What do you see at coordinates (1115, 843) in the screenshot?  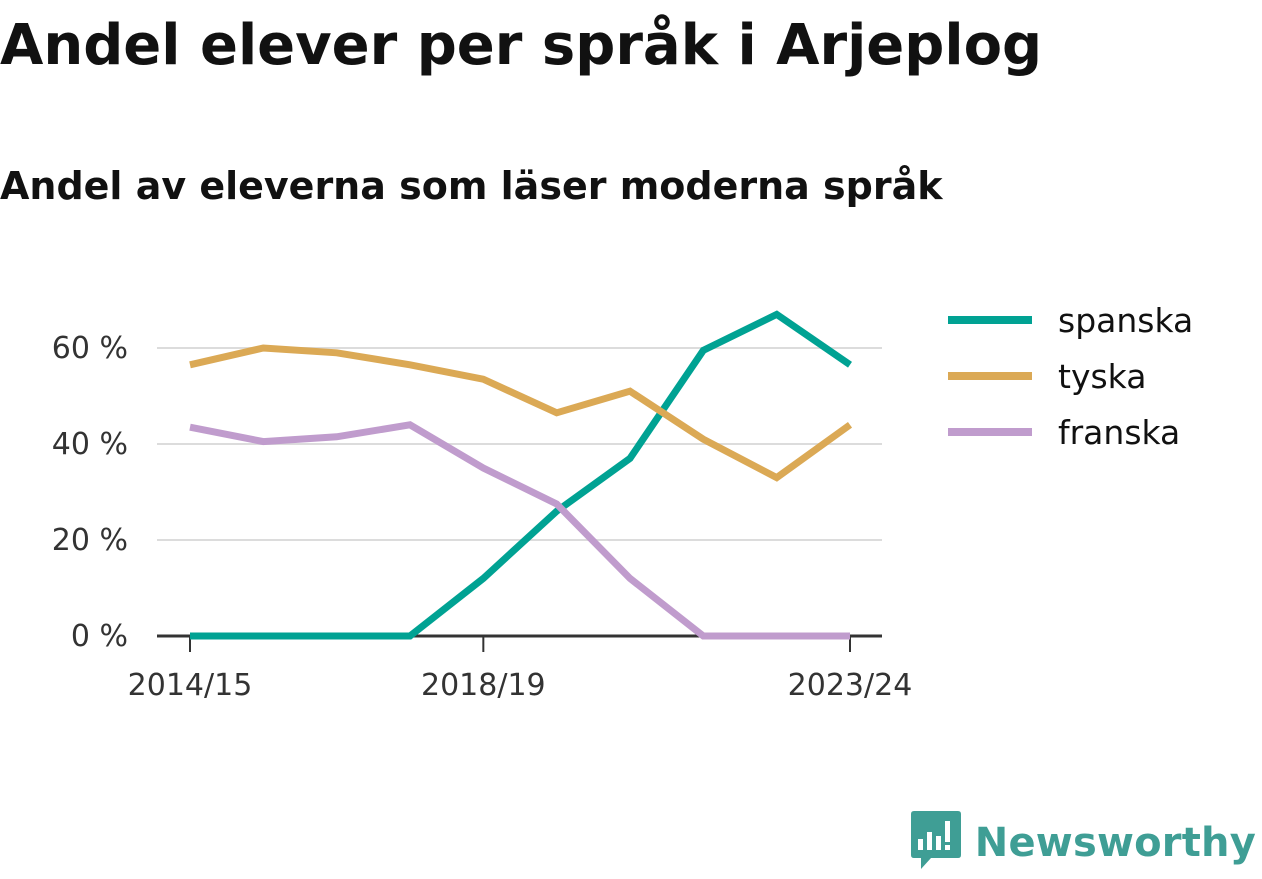 I see `brand-name: Newsworthy` at bounding box center [1115, 843].